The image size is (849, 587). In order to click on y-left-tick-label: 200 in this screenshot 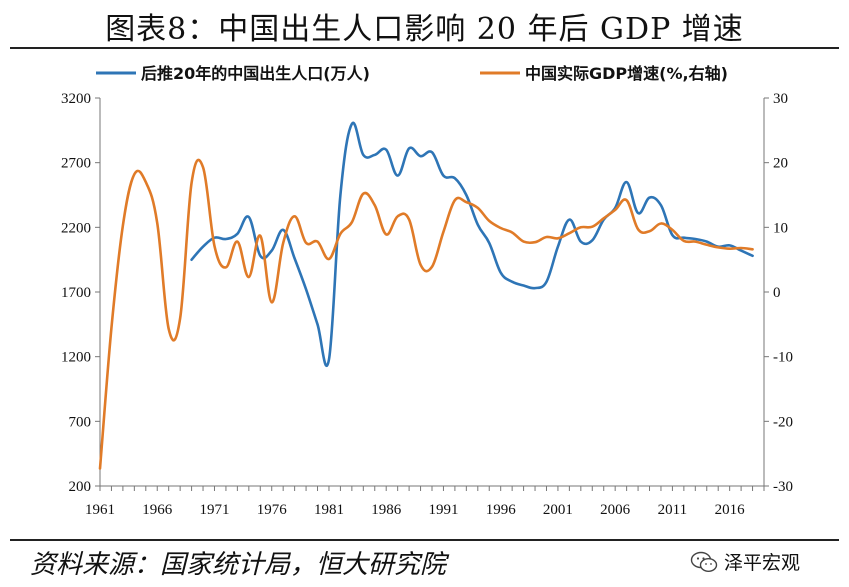, I will do `click(80, 487)`.